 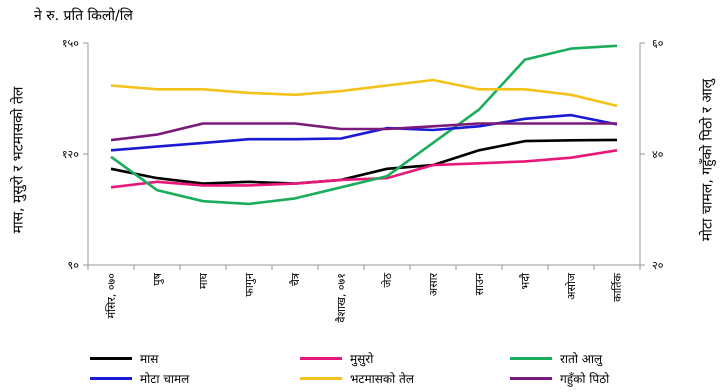 What do you see at coordinates (341, 298) in the screenshot?
I see `category-label: वैशाख, ०७१` at bounding box center [341, 298].